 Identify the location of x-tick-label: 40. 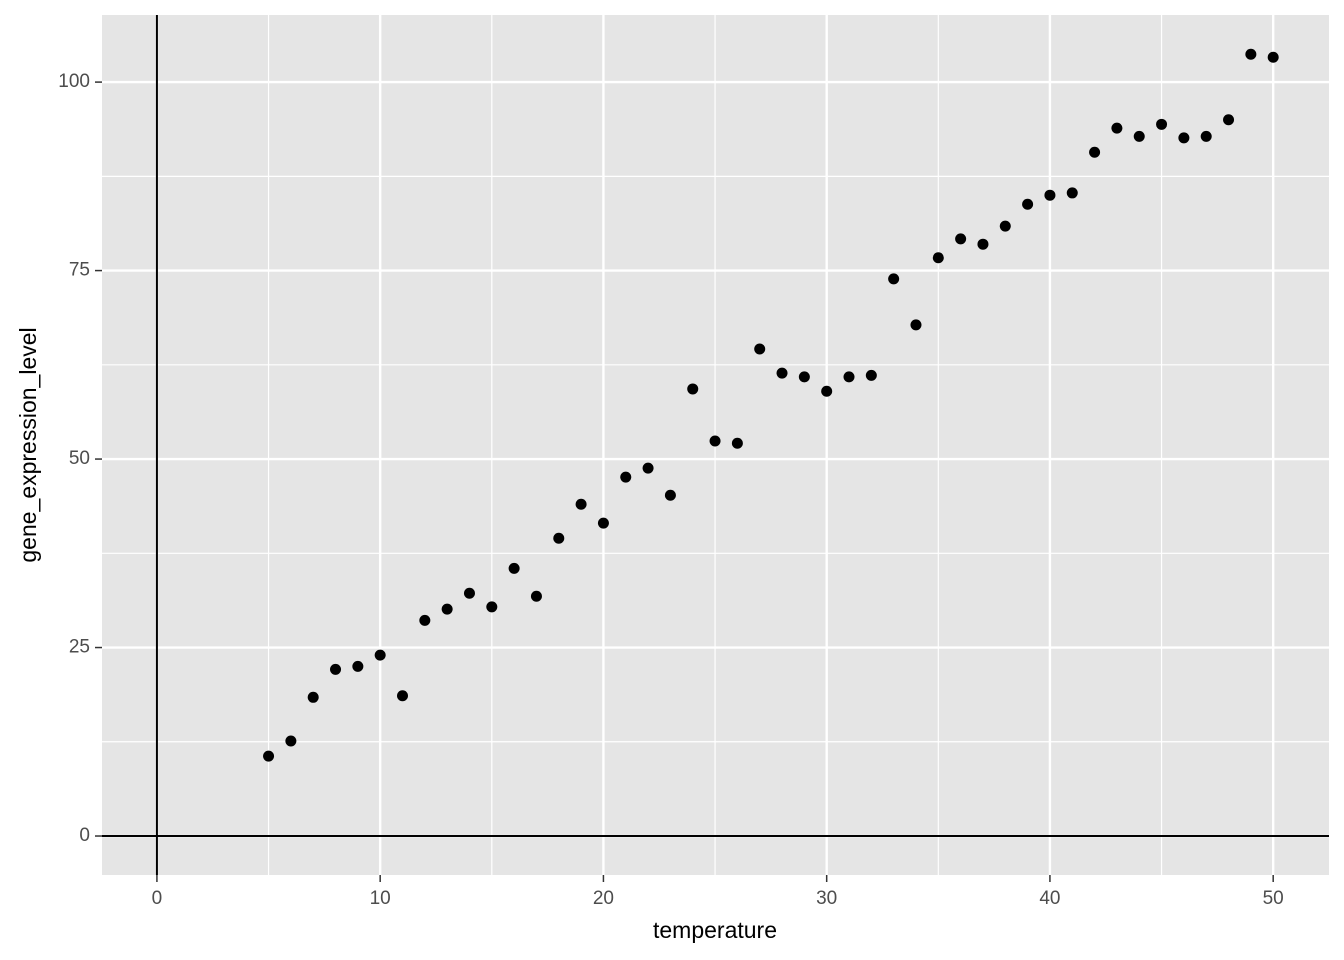
(1049, 898).